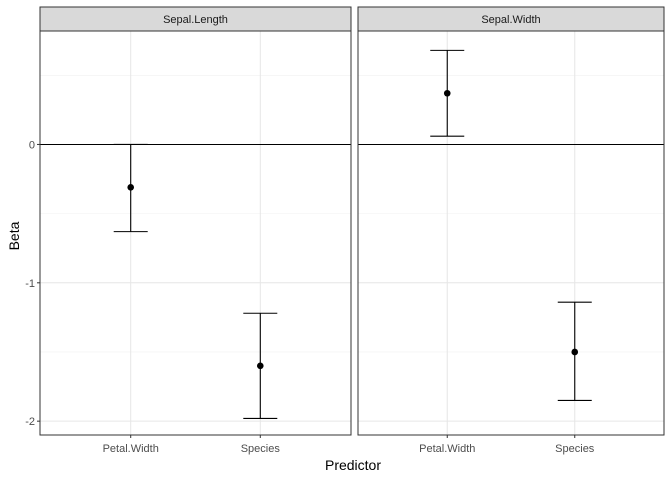 Image resolution: width=672 pixels, height=480 pixels. Describe the element at coordinates (14, 235) in the screenshot. I see `y-axis-title: Beta` at that location.